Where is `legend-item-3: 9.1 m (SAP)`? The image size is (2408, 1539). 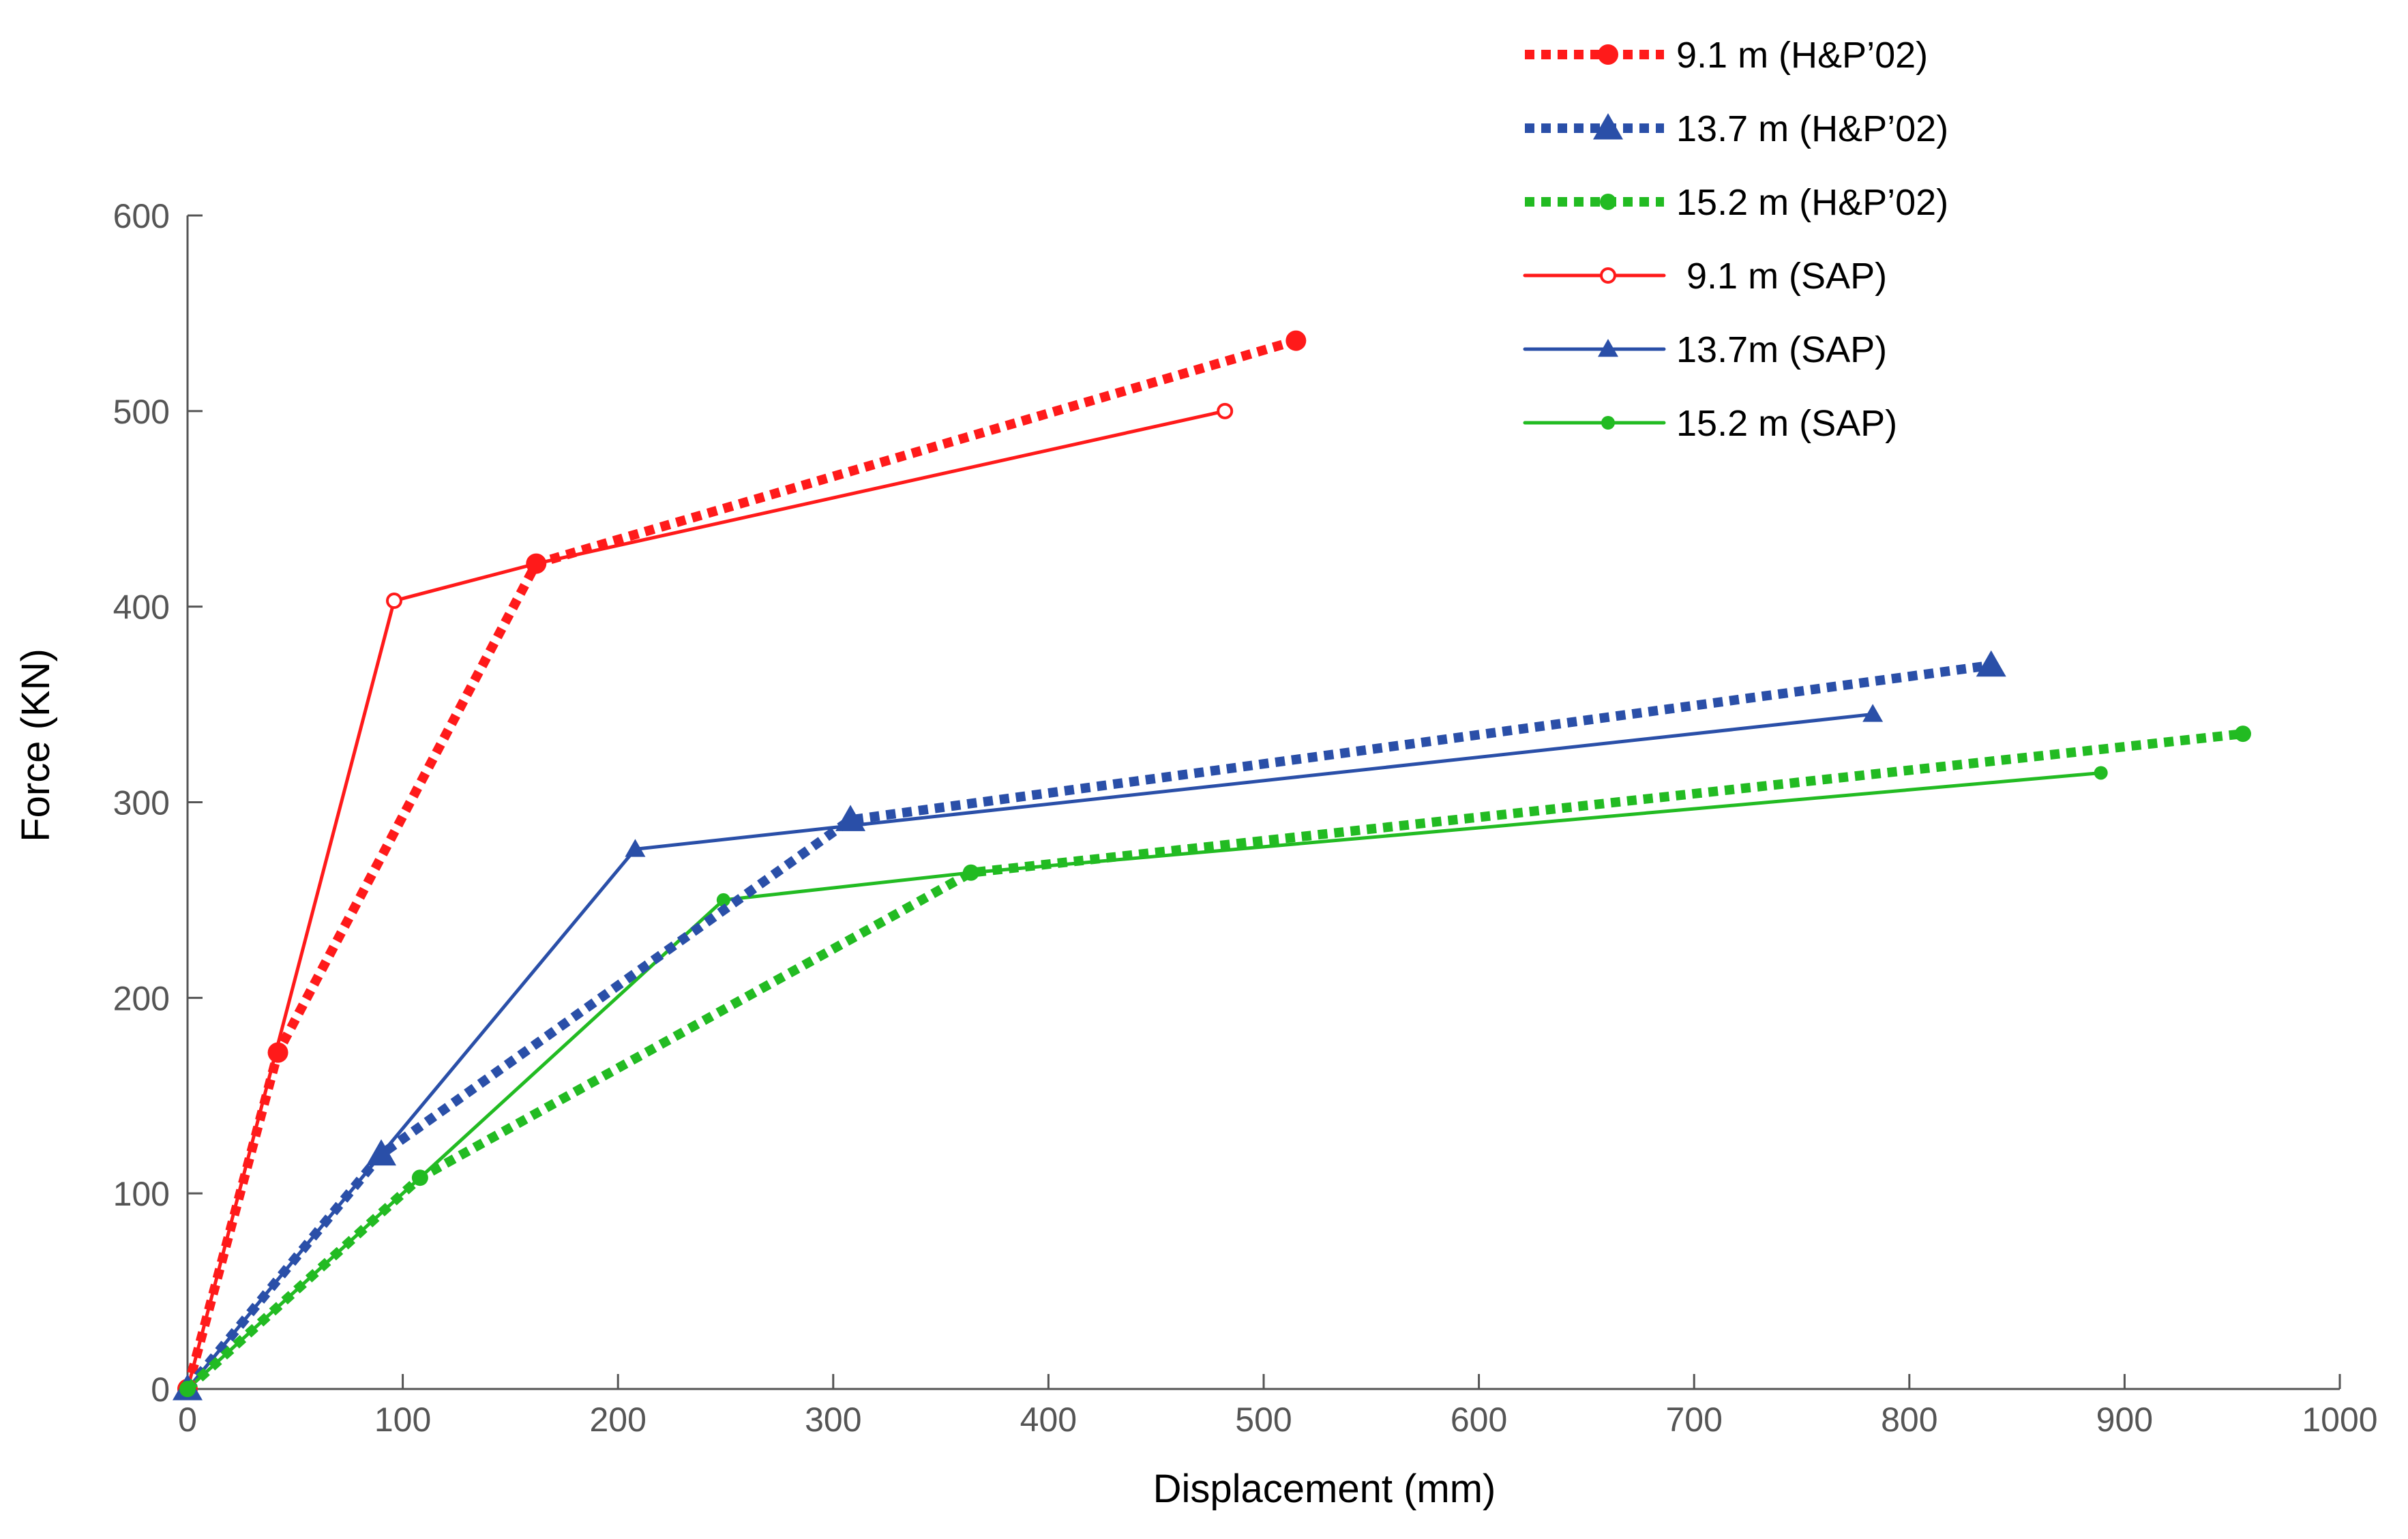
legend-item-3: 9.1 m (SAP) is located at coordinates (1705, 276).